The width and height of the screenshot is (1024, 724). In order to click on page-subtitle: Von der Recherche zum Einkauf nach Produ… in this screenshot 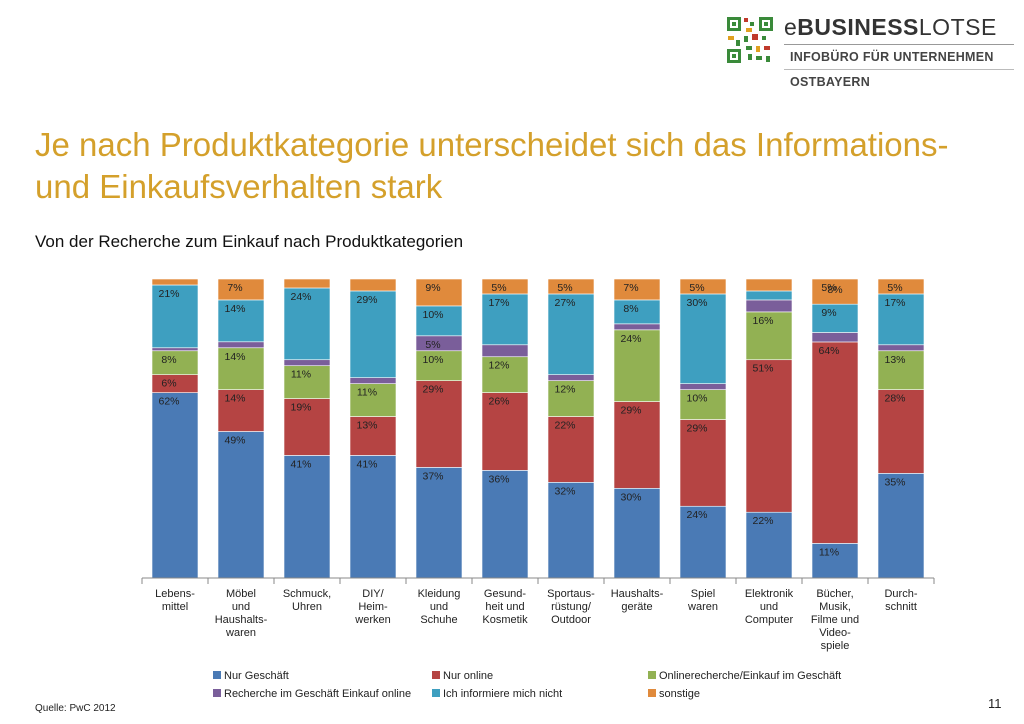, I will do `click(249, 241)`.